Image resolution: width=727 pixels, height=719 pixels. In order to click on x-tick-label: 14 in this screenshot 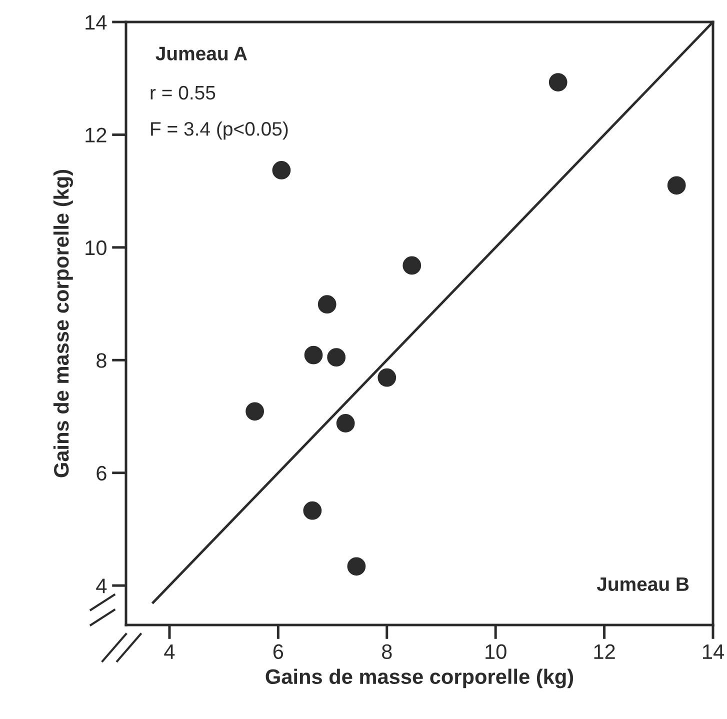, I will do `click(713, 651)`.